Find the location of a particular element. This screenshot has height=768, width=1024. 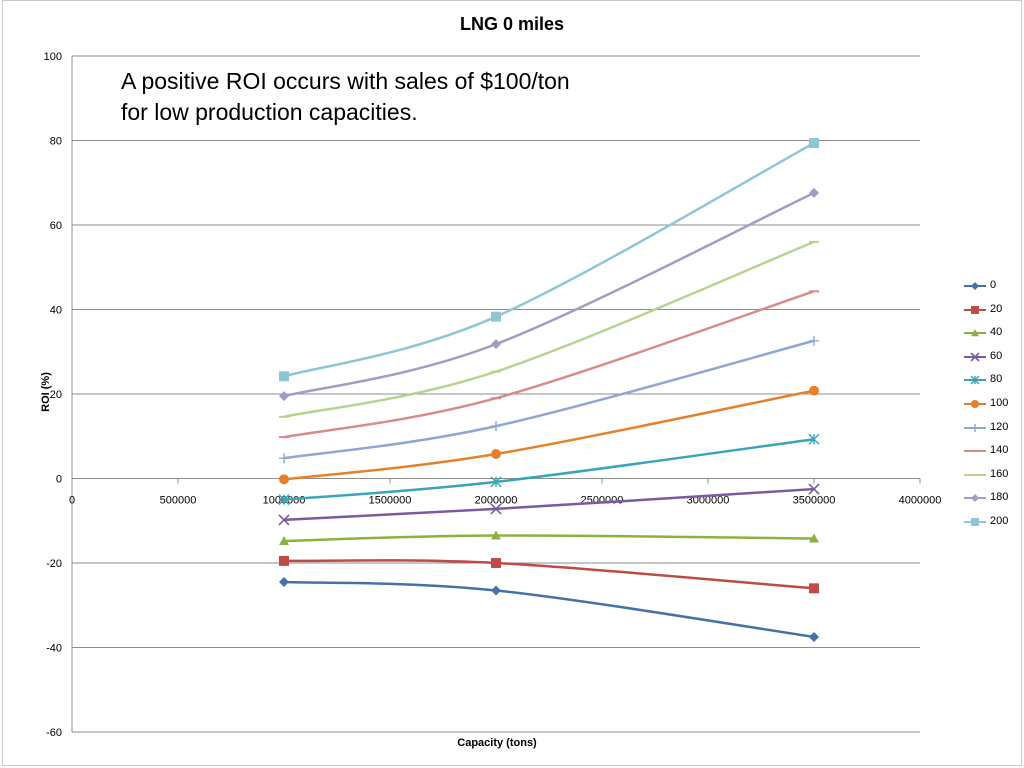

legend-item: 120 is located at coordinates (992, 432).